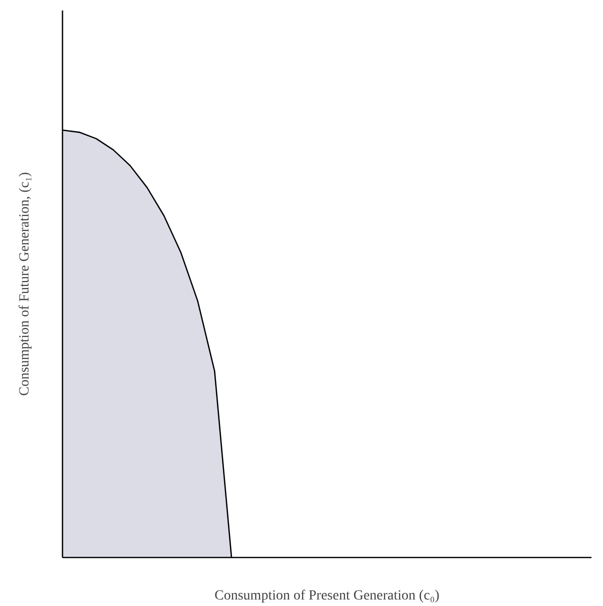 Image resolution: width=603 pixels, height=606 pixels. What do you see at coordinates (327, 596) in the screenshot?
I see `x-axis-title: Consumption of Present Generation (c₀)` at bounding box center [327, 596].